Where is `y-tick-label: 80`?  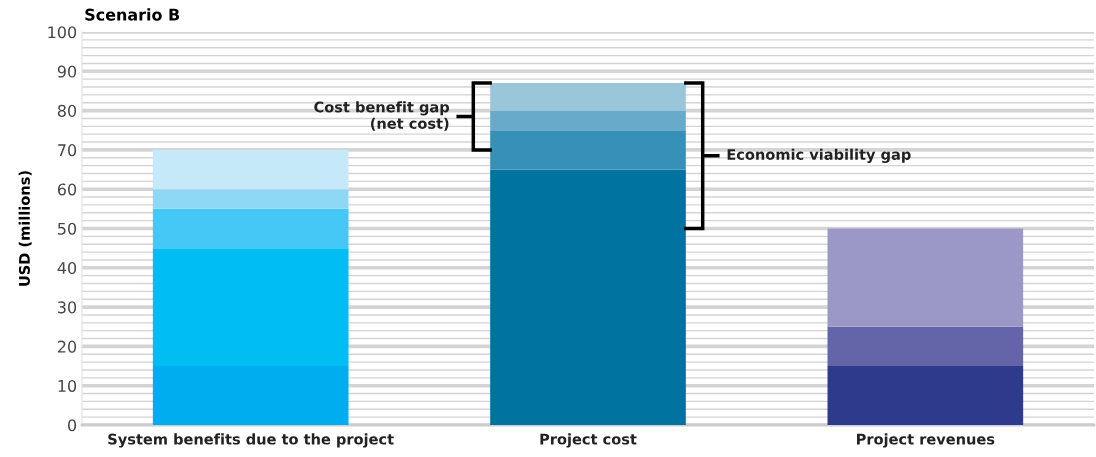
y-tick-label: 80 is located at coordinates (67, 110).